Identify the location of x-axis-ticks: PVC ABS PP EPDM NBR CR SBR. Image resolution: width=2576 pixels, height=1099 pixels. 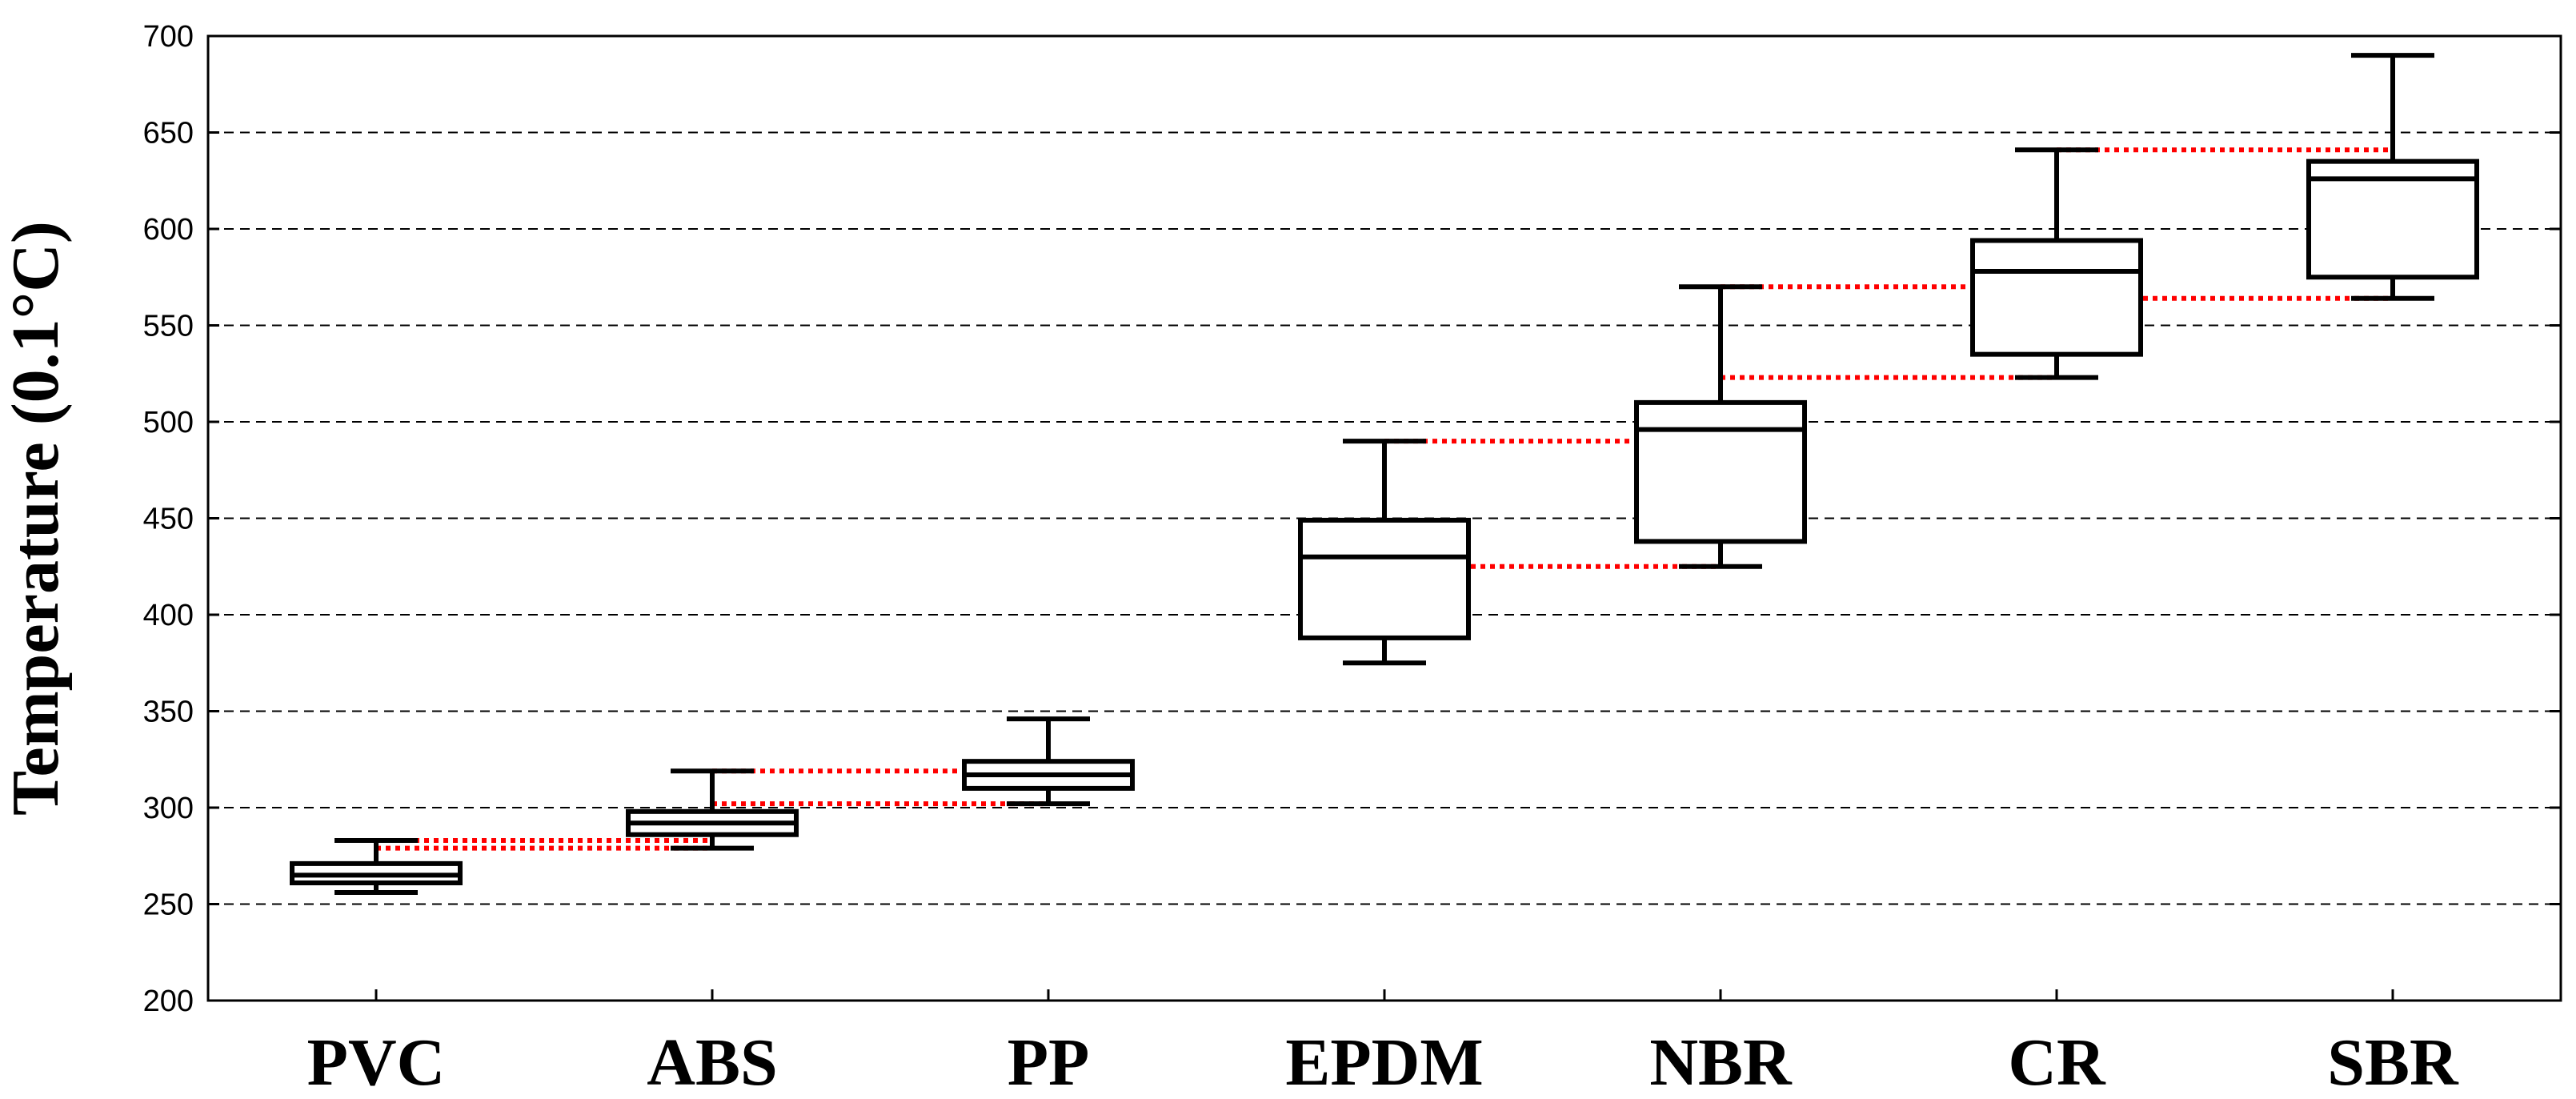
(1383, 1044).